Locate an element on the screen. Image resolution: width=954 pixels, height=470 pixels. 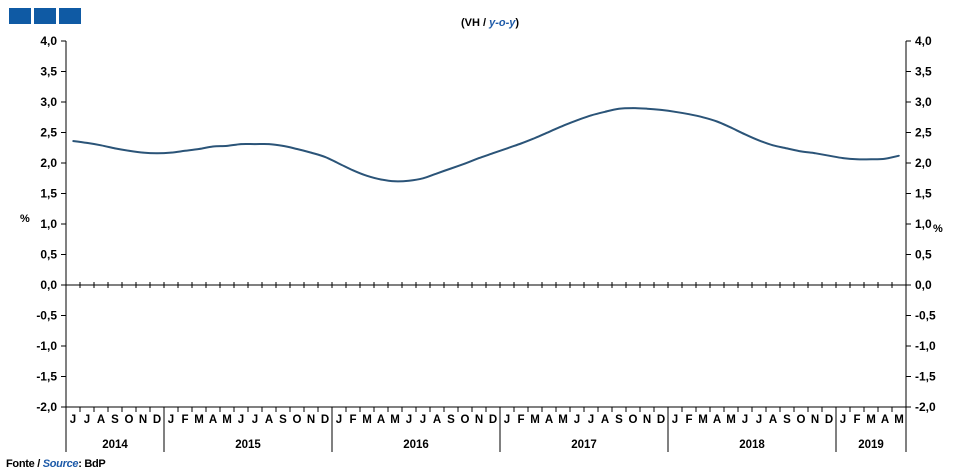
y-tick-label-left: -1,0 is located at coordinates (46, 346).